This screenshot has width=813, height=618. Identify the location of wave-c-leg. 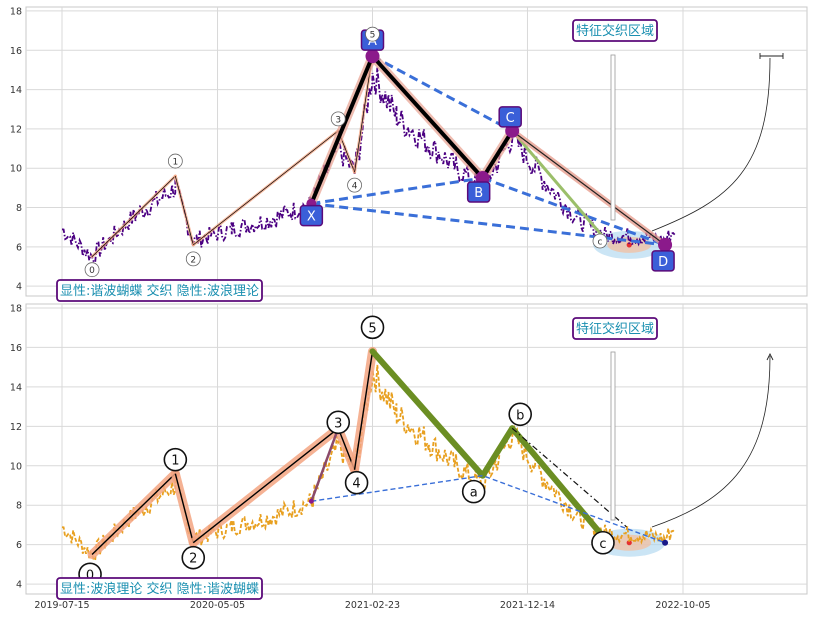
(559, 184).